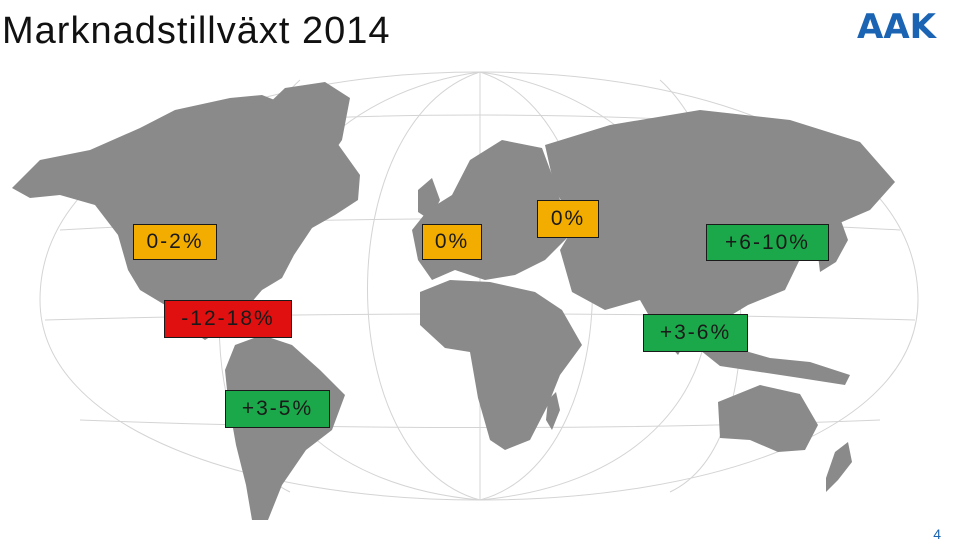  Describe the element at coordinates (839, 467) in the screenshot. I see `new-zealand-landmass` at that location.